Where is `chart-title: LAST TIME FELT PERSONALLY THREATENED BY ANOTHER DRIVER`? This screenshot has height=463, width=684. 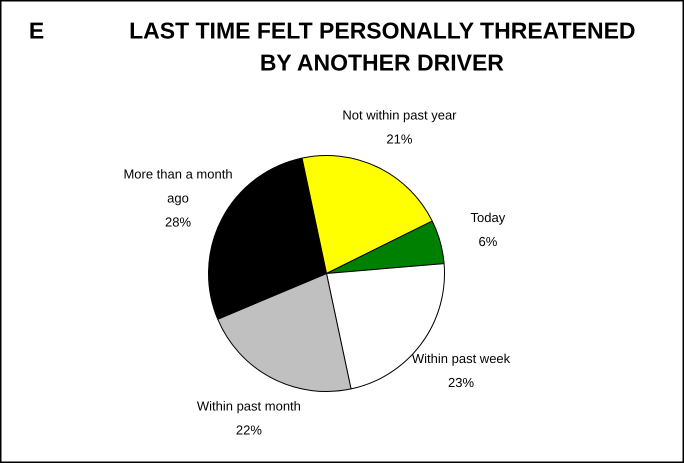
chart-title: LAST TIME FELT PERSONALLY THREATENED BY ANOTHER DRIVER is located at coordinates (382, 47).